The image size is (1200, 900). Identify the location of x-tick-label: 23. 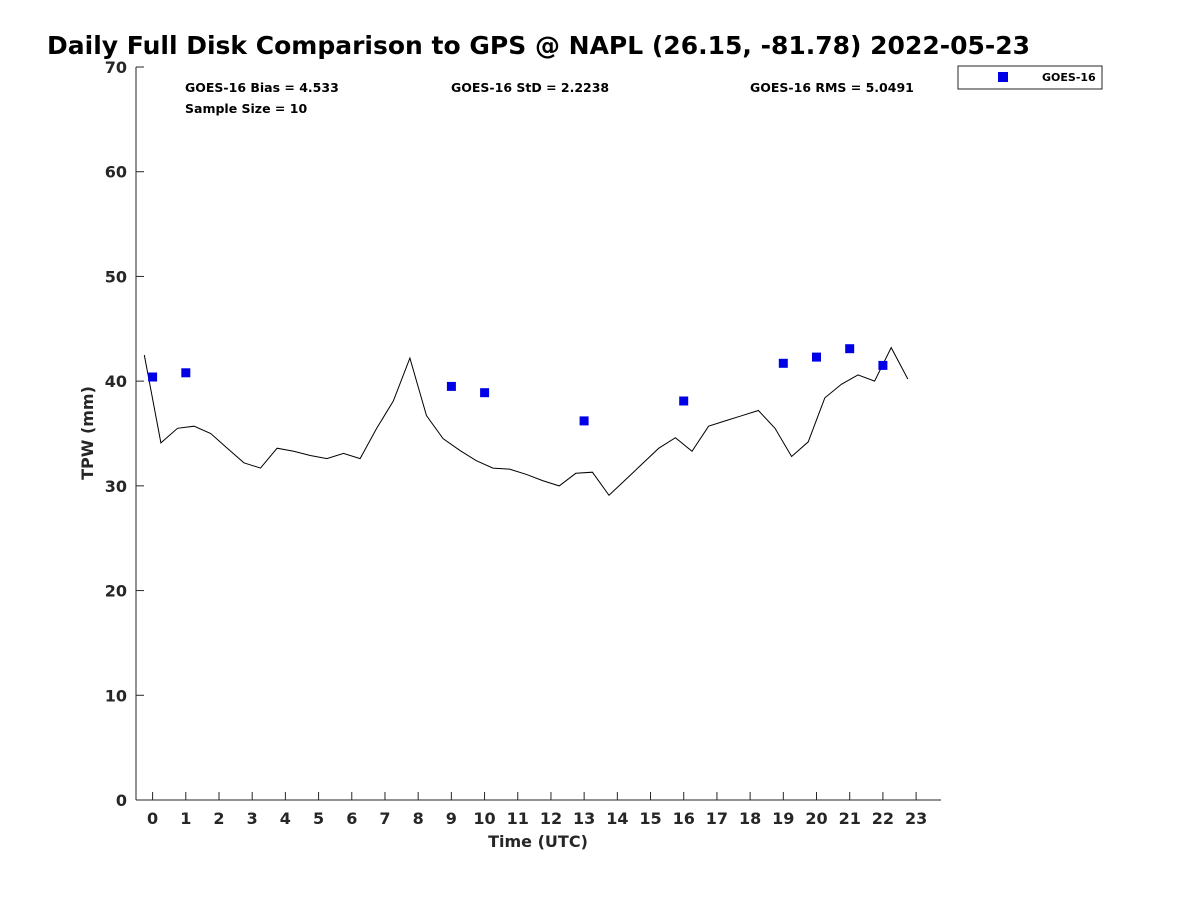
(916, 818).